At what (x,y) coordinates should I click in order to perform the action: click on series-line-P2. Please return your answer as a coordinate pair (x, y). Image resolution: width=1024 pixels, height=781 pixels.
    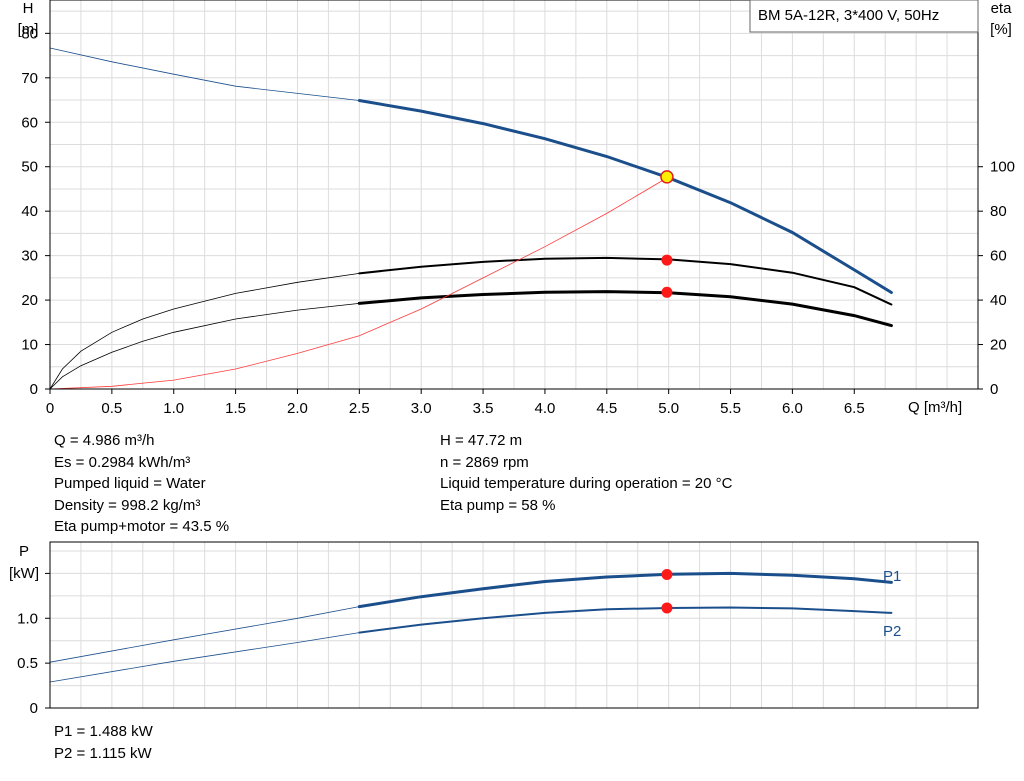
    Looking at the image, I should click on (625, 620).